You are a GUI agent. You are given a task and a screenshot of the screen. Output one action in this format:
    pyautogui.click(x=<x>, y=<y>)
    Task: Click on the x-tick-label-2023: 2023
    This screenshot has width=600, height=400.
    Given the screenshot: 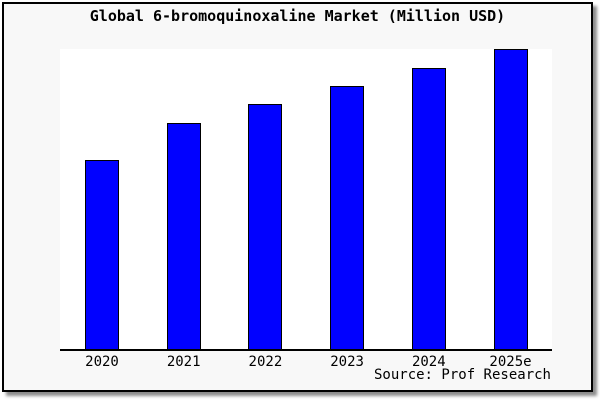 What is the action you would take?
    pyautogui.click(x=347, y=362)
    